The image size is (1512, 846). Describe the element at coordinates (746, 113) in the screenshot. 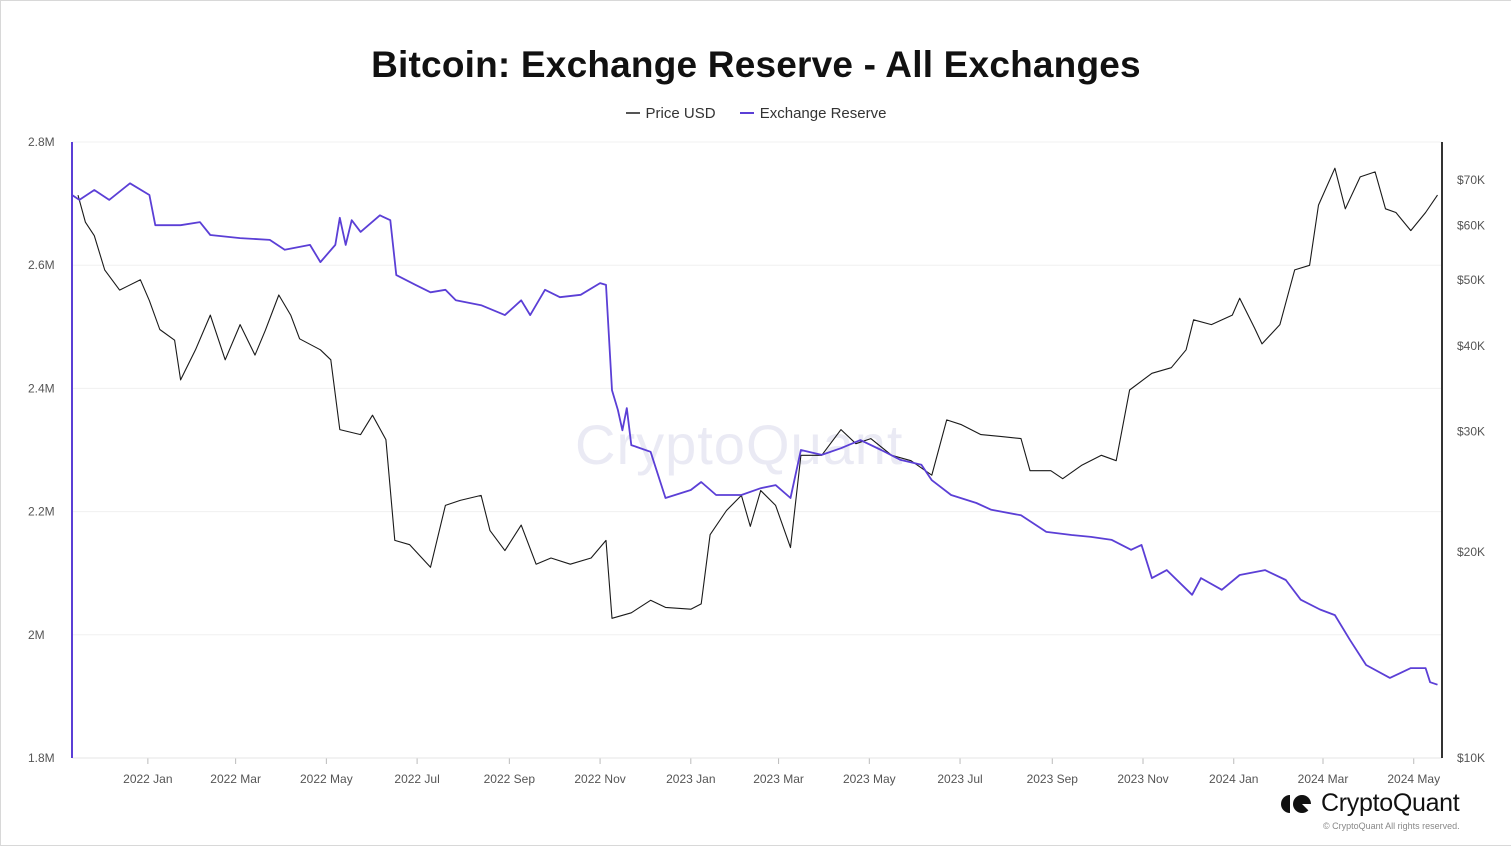

I see `legend-swatch-reserve` at that location.